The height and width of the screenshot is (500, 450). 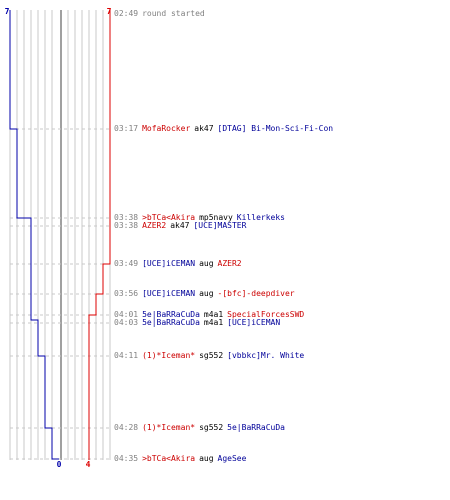 I want to click on event-time: 03:17, so click(x=126, y=128).